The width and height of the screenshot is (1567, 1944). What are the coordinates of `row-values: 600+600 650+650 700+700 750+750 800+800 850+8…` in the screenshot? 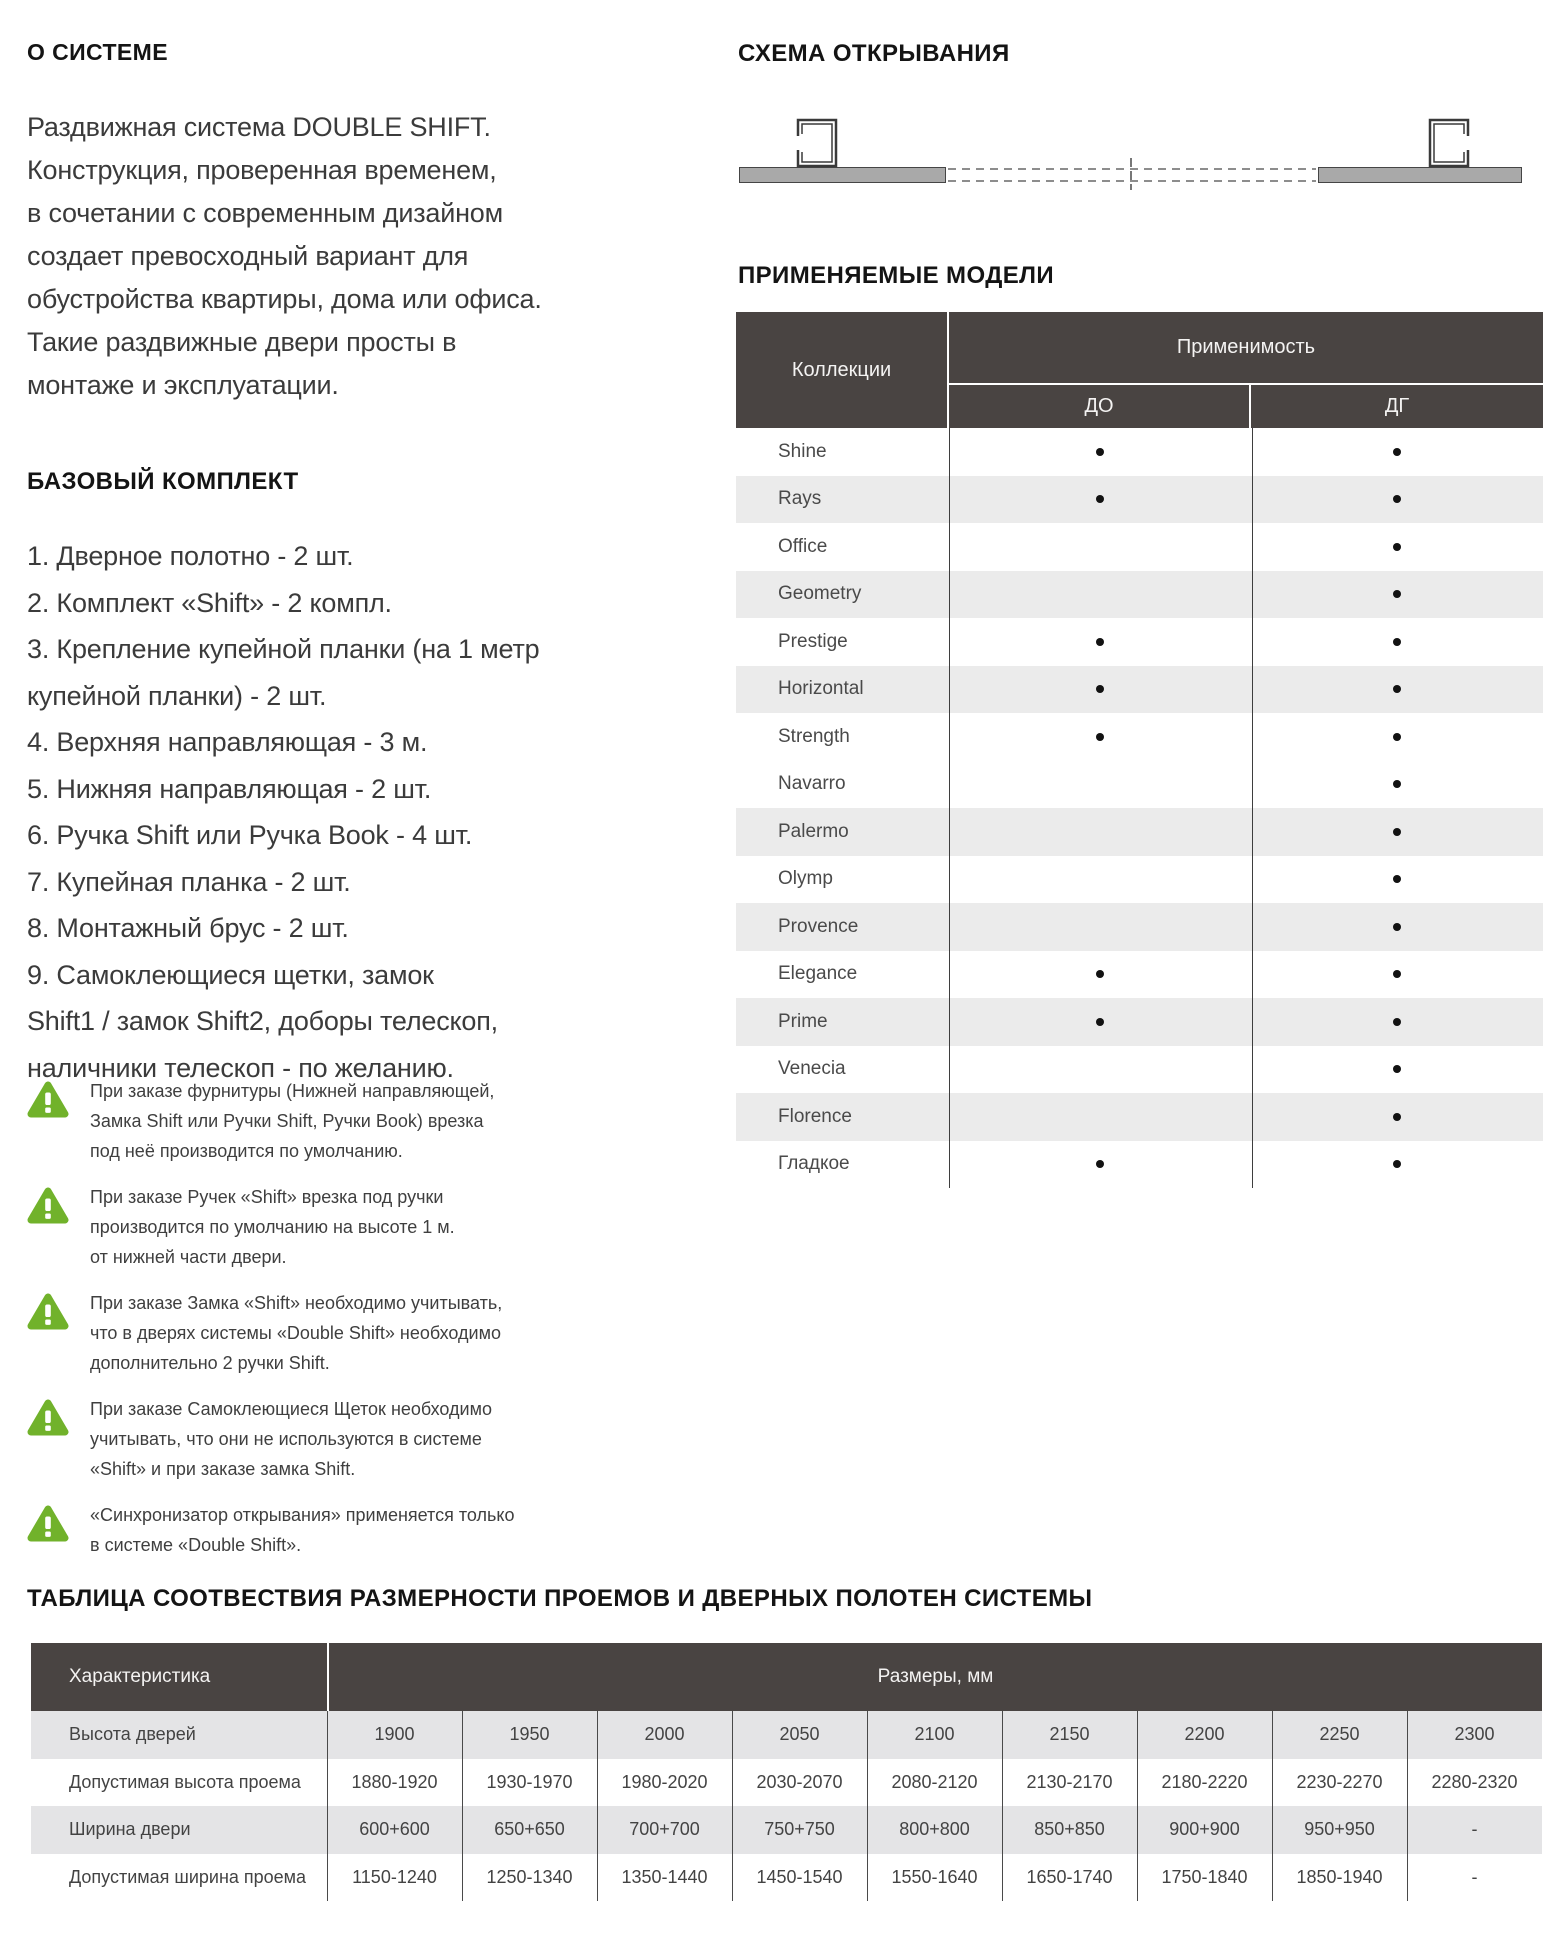 It's located at (934, 1830).